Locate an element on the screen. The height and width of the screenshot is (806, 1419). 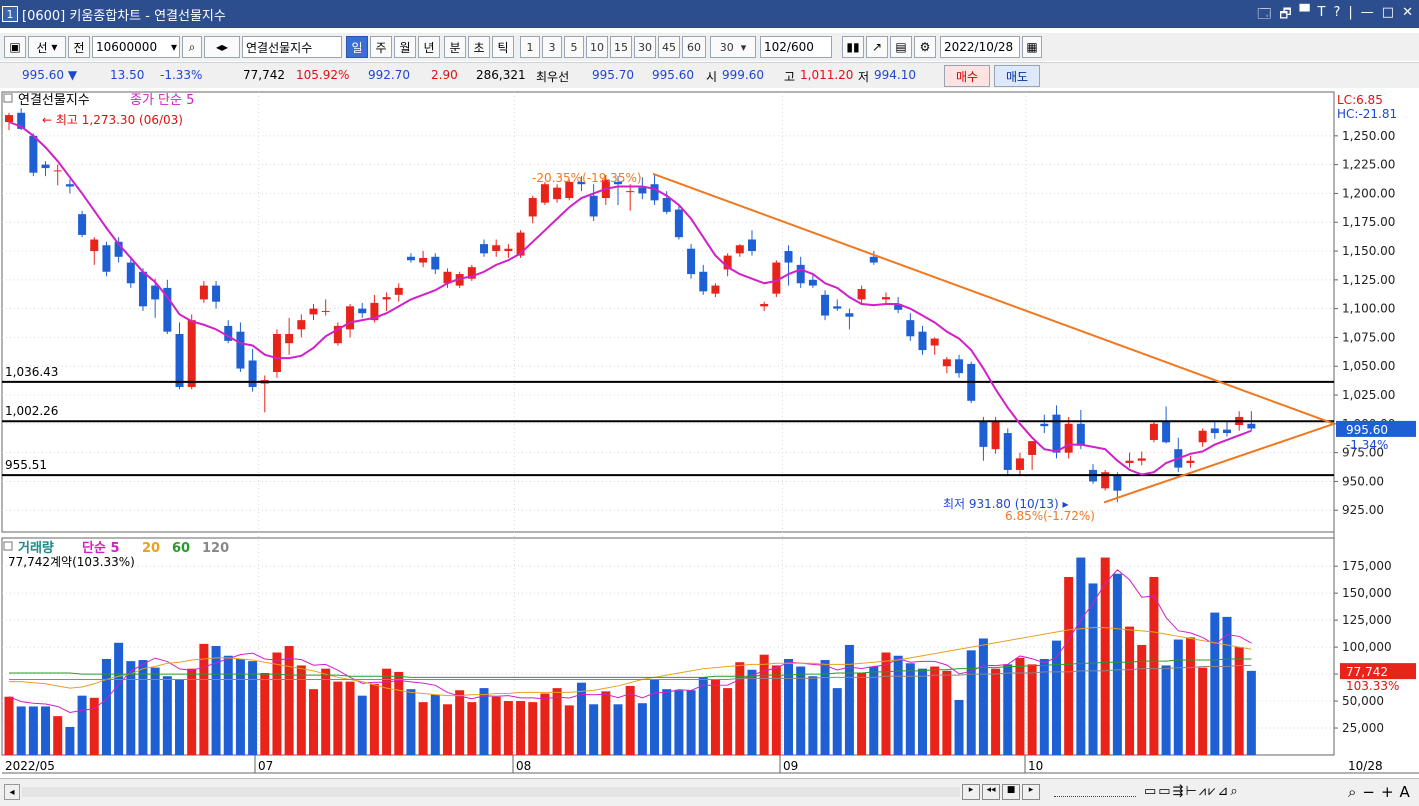
scroll-left-button: ◂ is located at coordinates (12, 792).